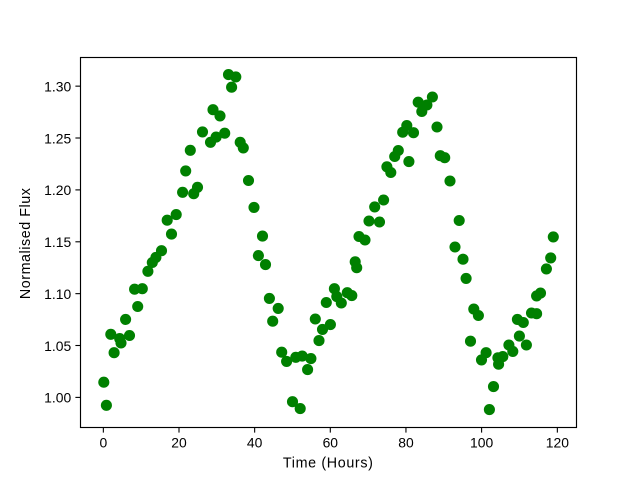  I want to click on svg-text: Time (Hours), so click(328, 464).